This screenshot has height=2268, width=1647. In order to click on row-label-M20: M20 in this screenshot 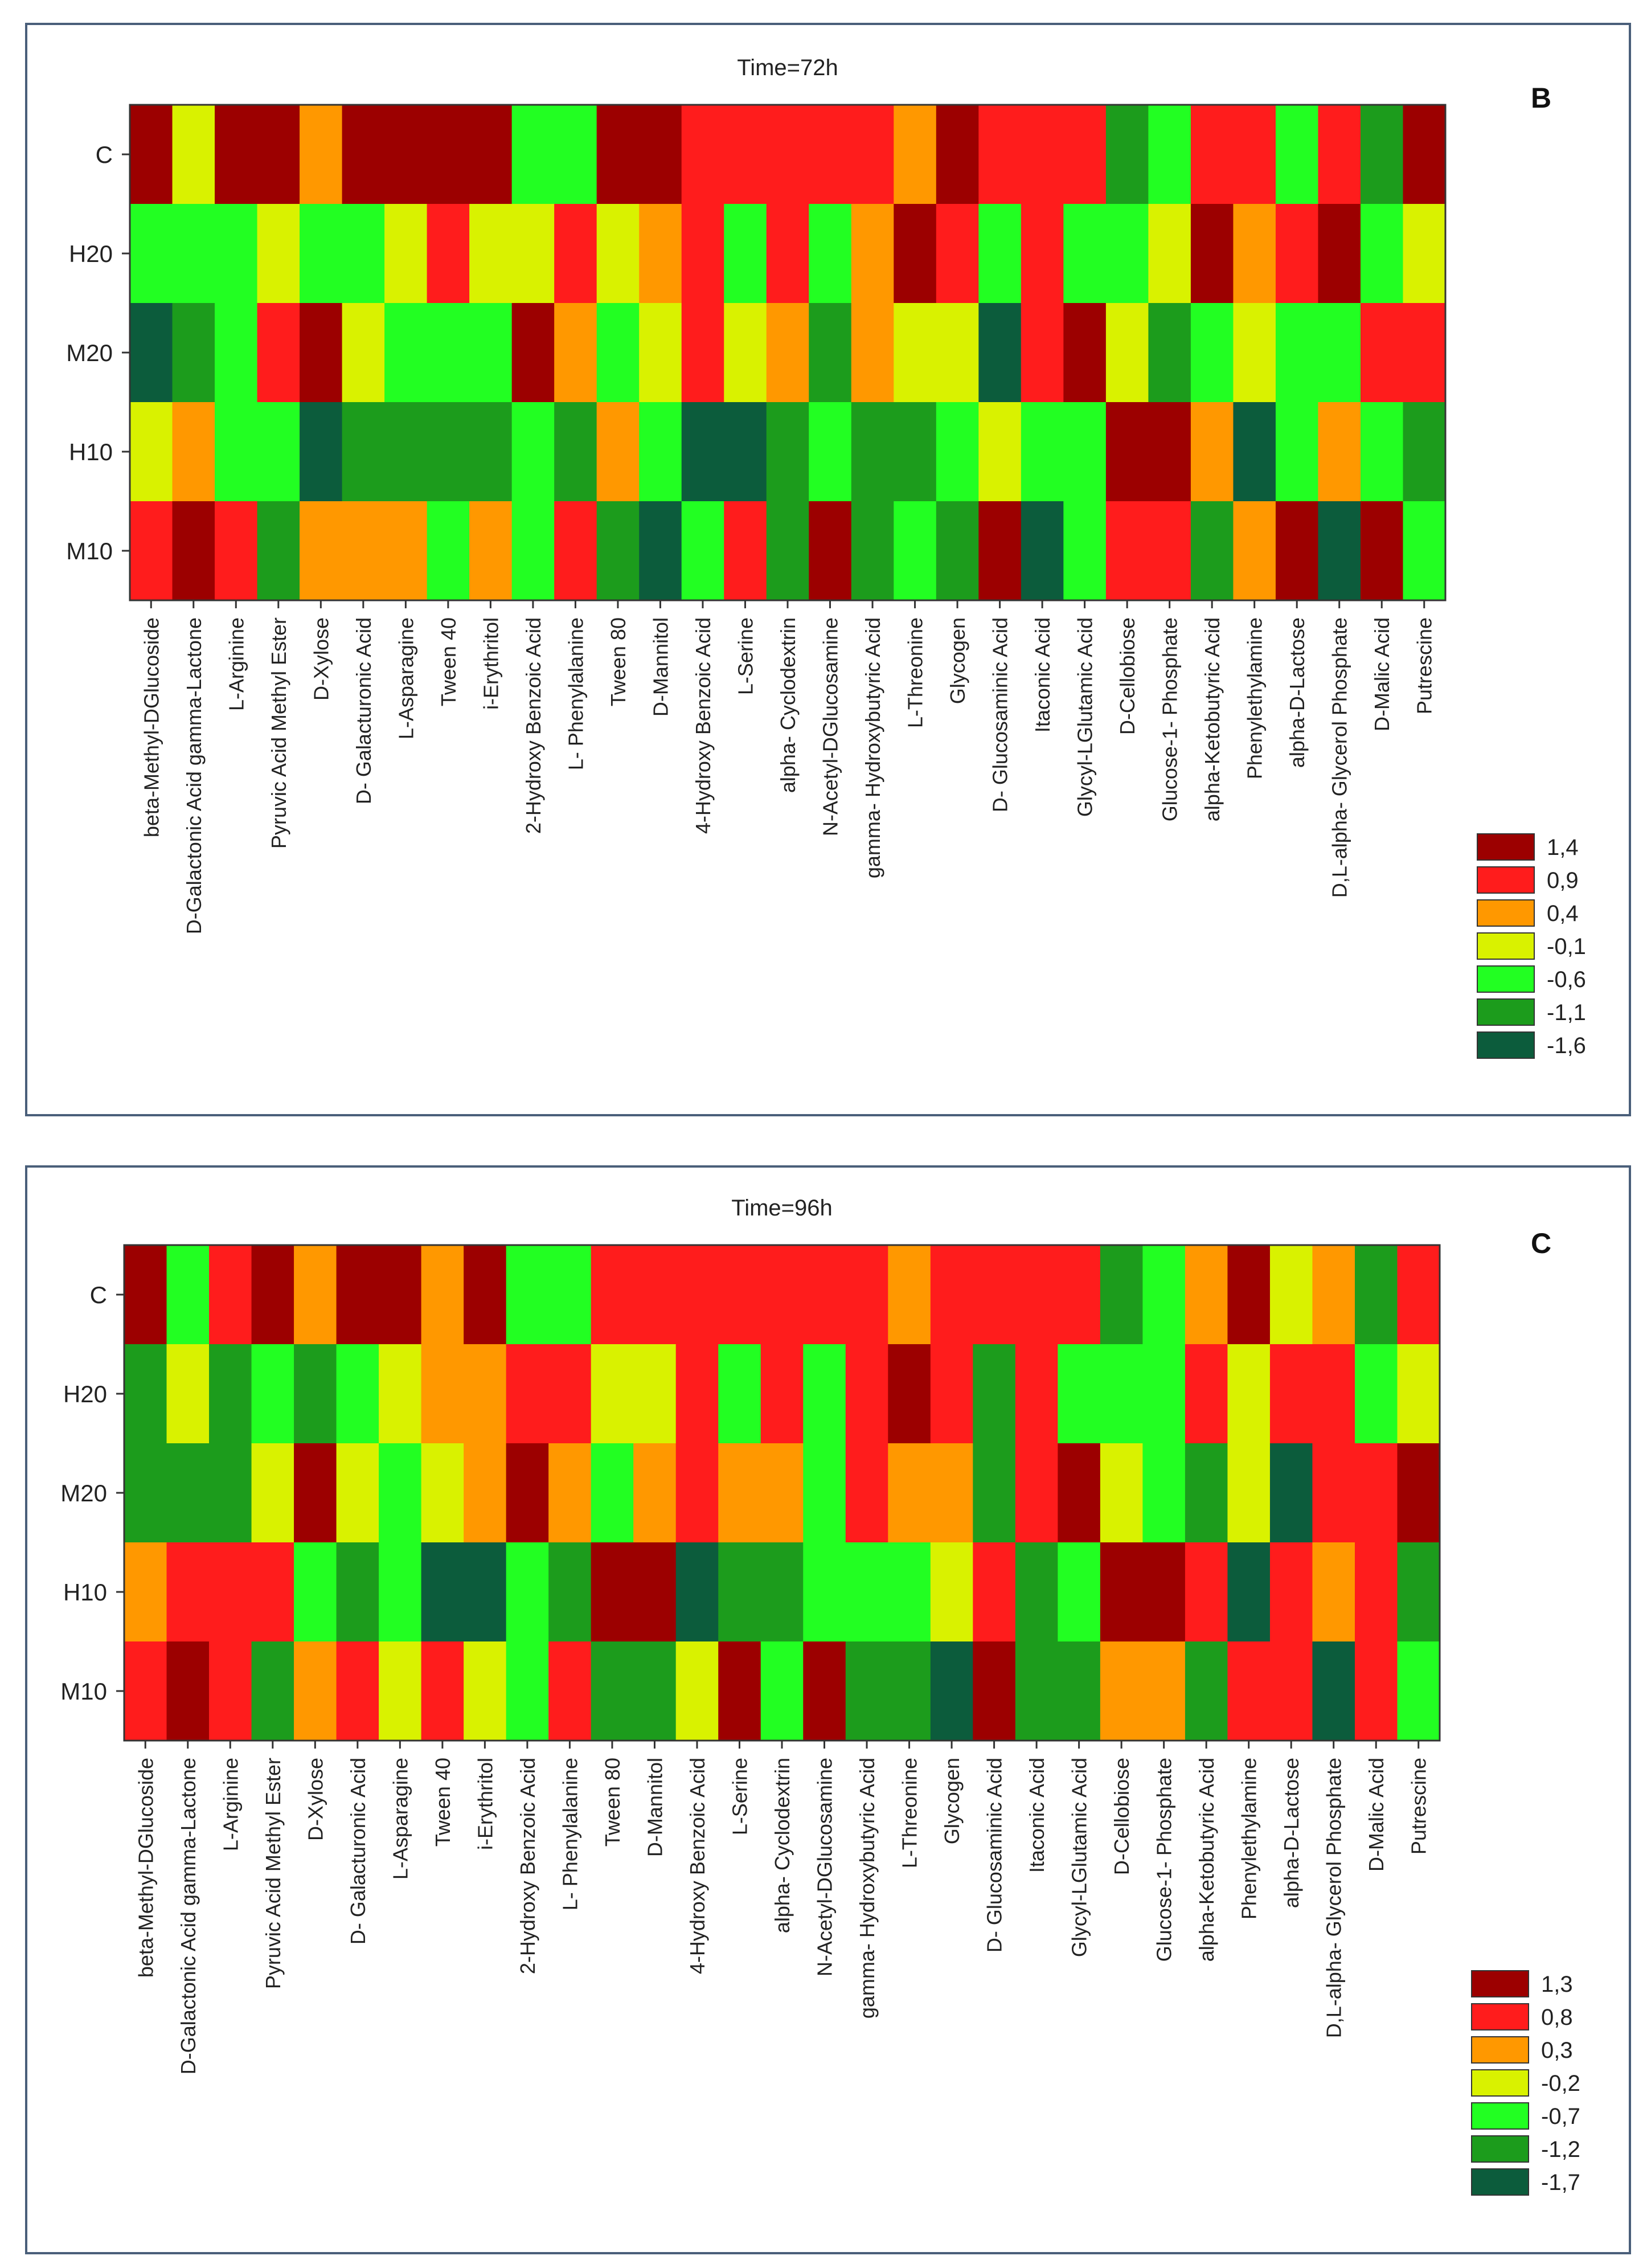, I will do `click(89, 352)`.